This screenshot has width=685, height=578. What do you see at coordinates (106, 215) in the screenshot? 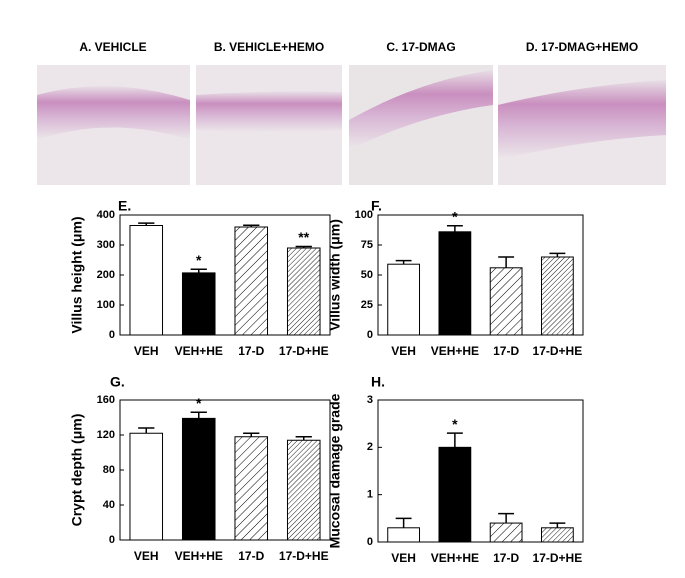
I see `y-tick-label: 400` at bounding box center [106, 215].